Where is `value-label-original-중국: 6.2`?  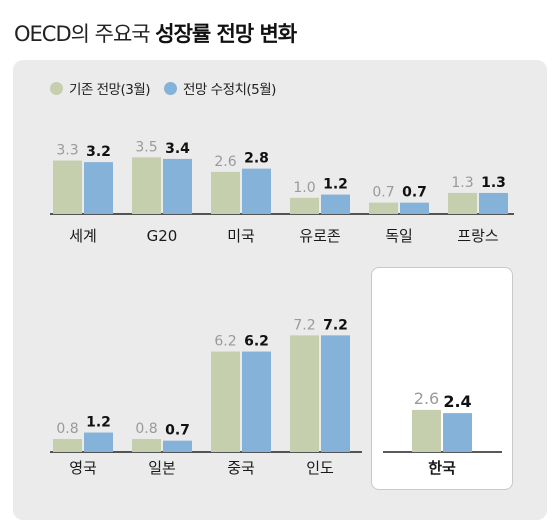
value-label-original-중국: 6.2 is located at coordinates (225, 342).